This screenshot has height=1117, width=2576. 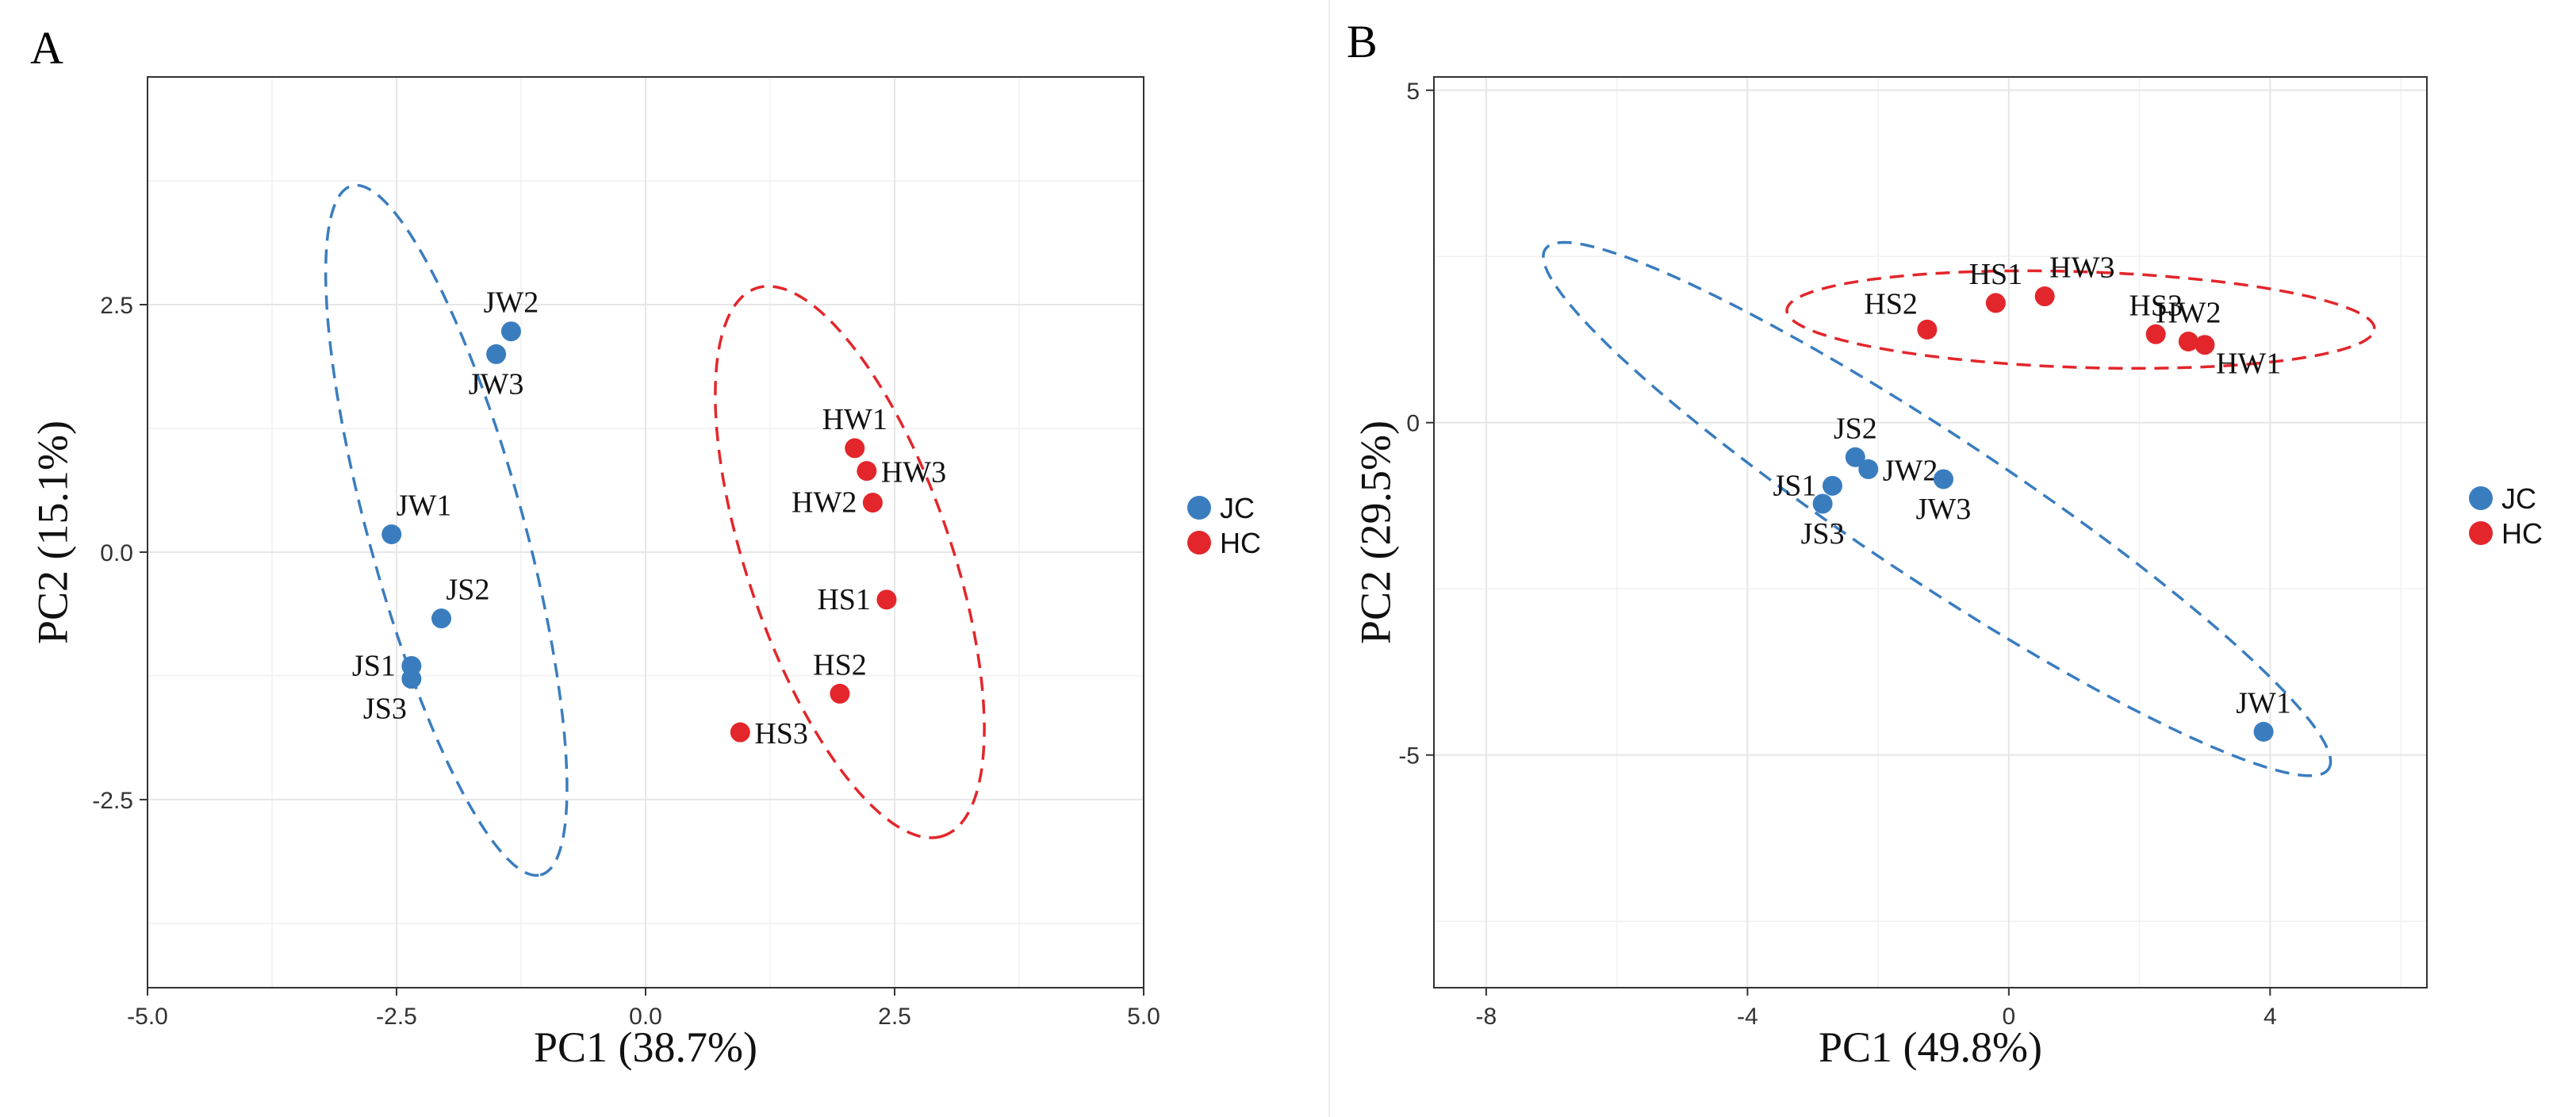 I want to click on x-tick-label: -8, so click(x=1486, y=1017).